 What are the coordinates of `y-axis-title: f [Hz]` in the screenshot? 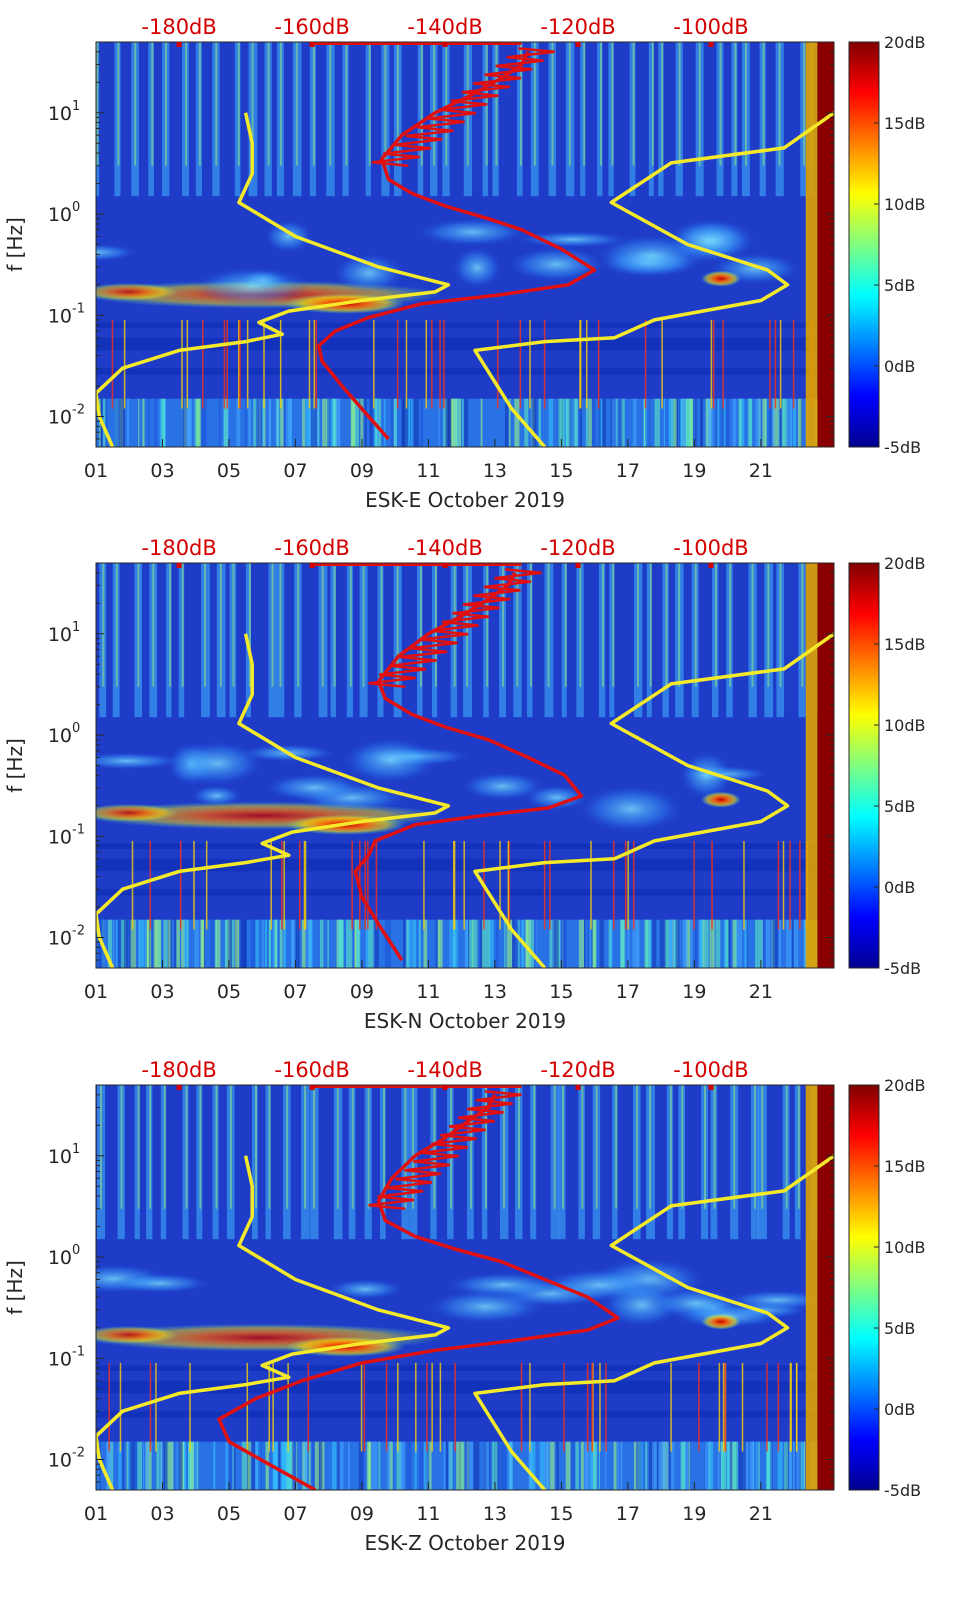 It's located at (15, 765).